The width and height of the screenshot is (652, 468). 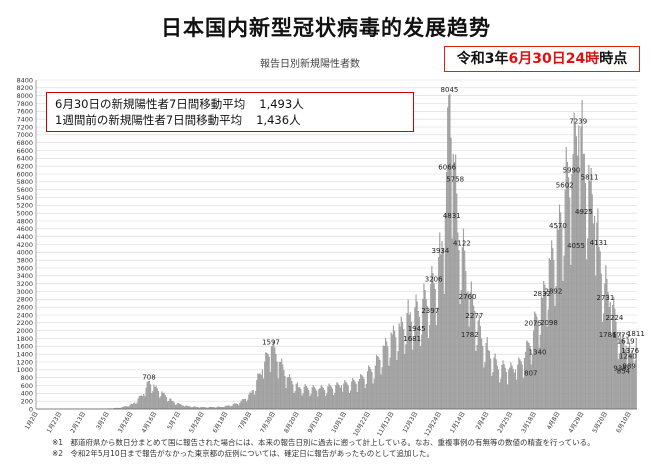 What do you see at coordinates (24, 315) in the screenshot?
I see `y-tick-label: 2400` at bounding box center [24, 315].